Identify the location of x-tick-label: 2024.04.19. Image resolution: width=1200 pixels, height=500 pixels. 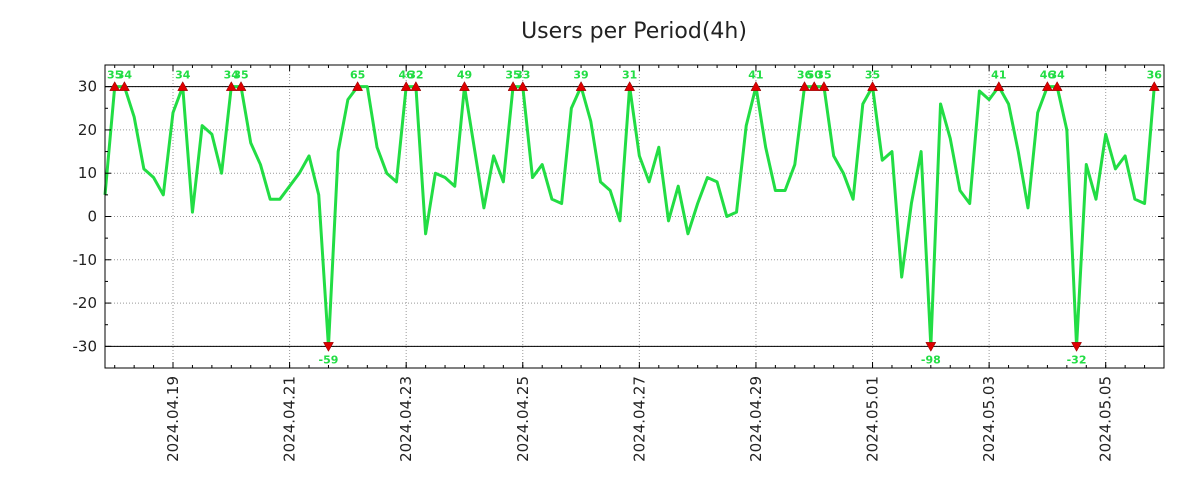
(173, 419).